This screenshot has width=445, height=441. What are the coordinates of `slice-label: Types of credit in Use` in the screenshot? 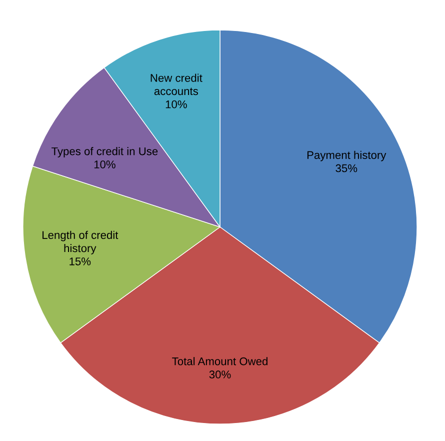 It's located at (105, 152).